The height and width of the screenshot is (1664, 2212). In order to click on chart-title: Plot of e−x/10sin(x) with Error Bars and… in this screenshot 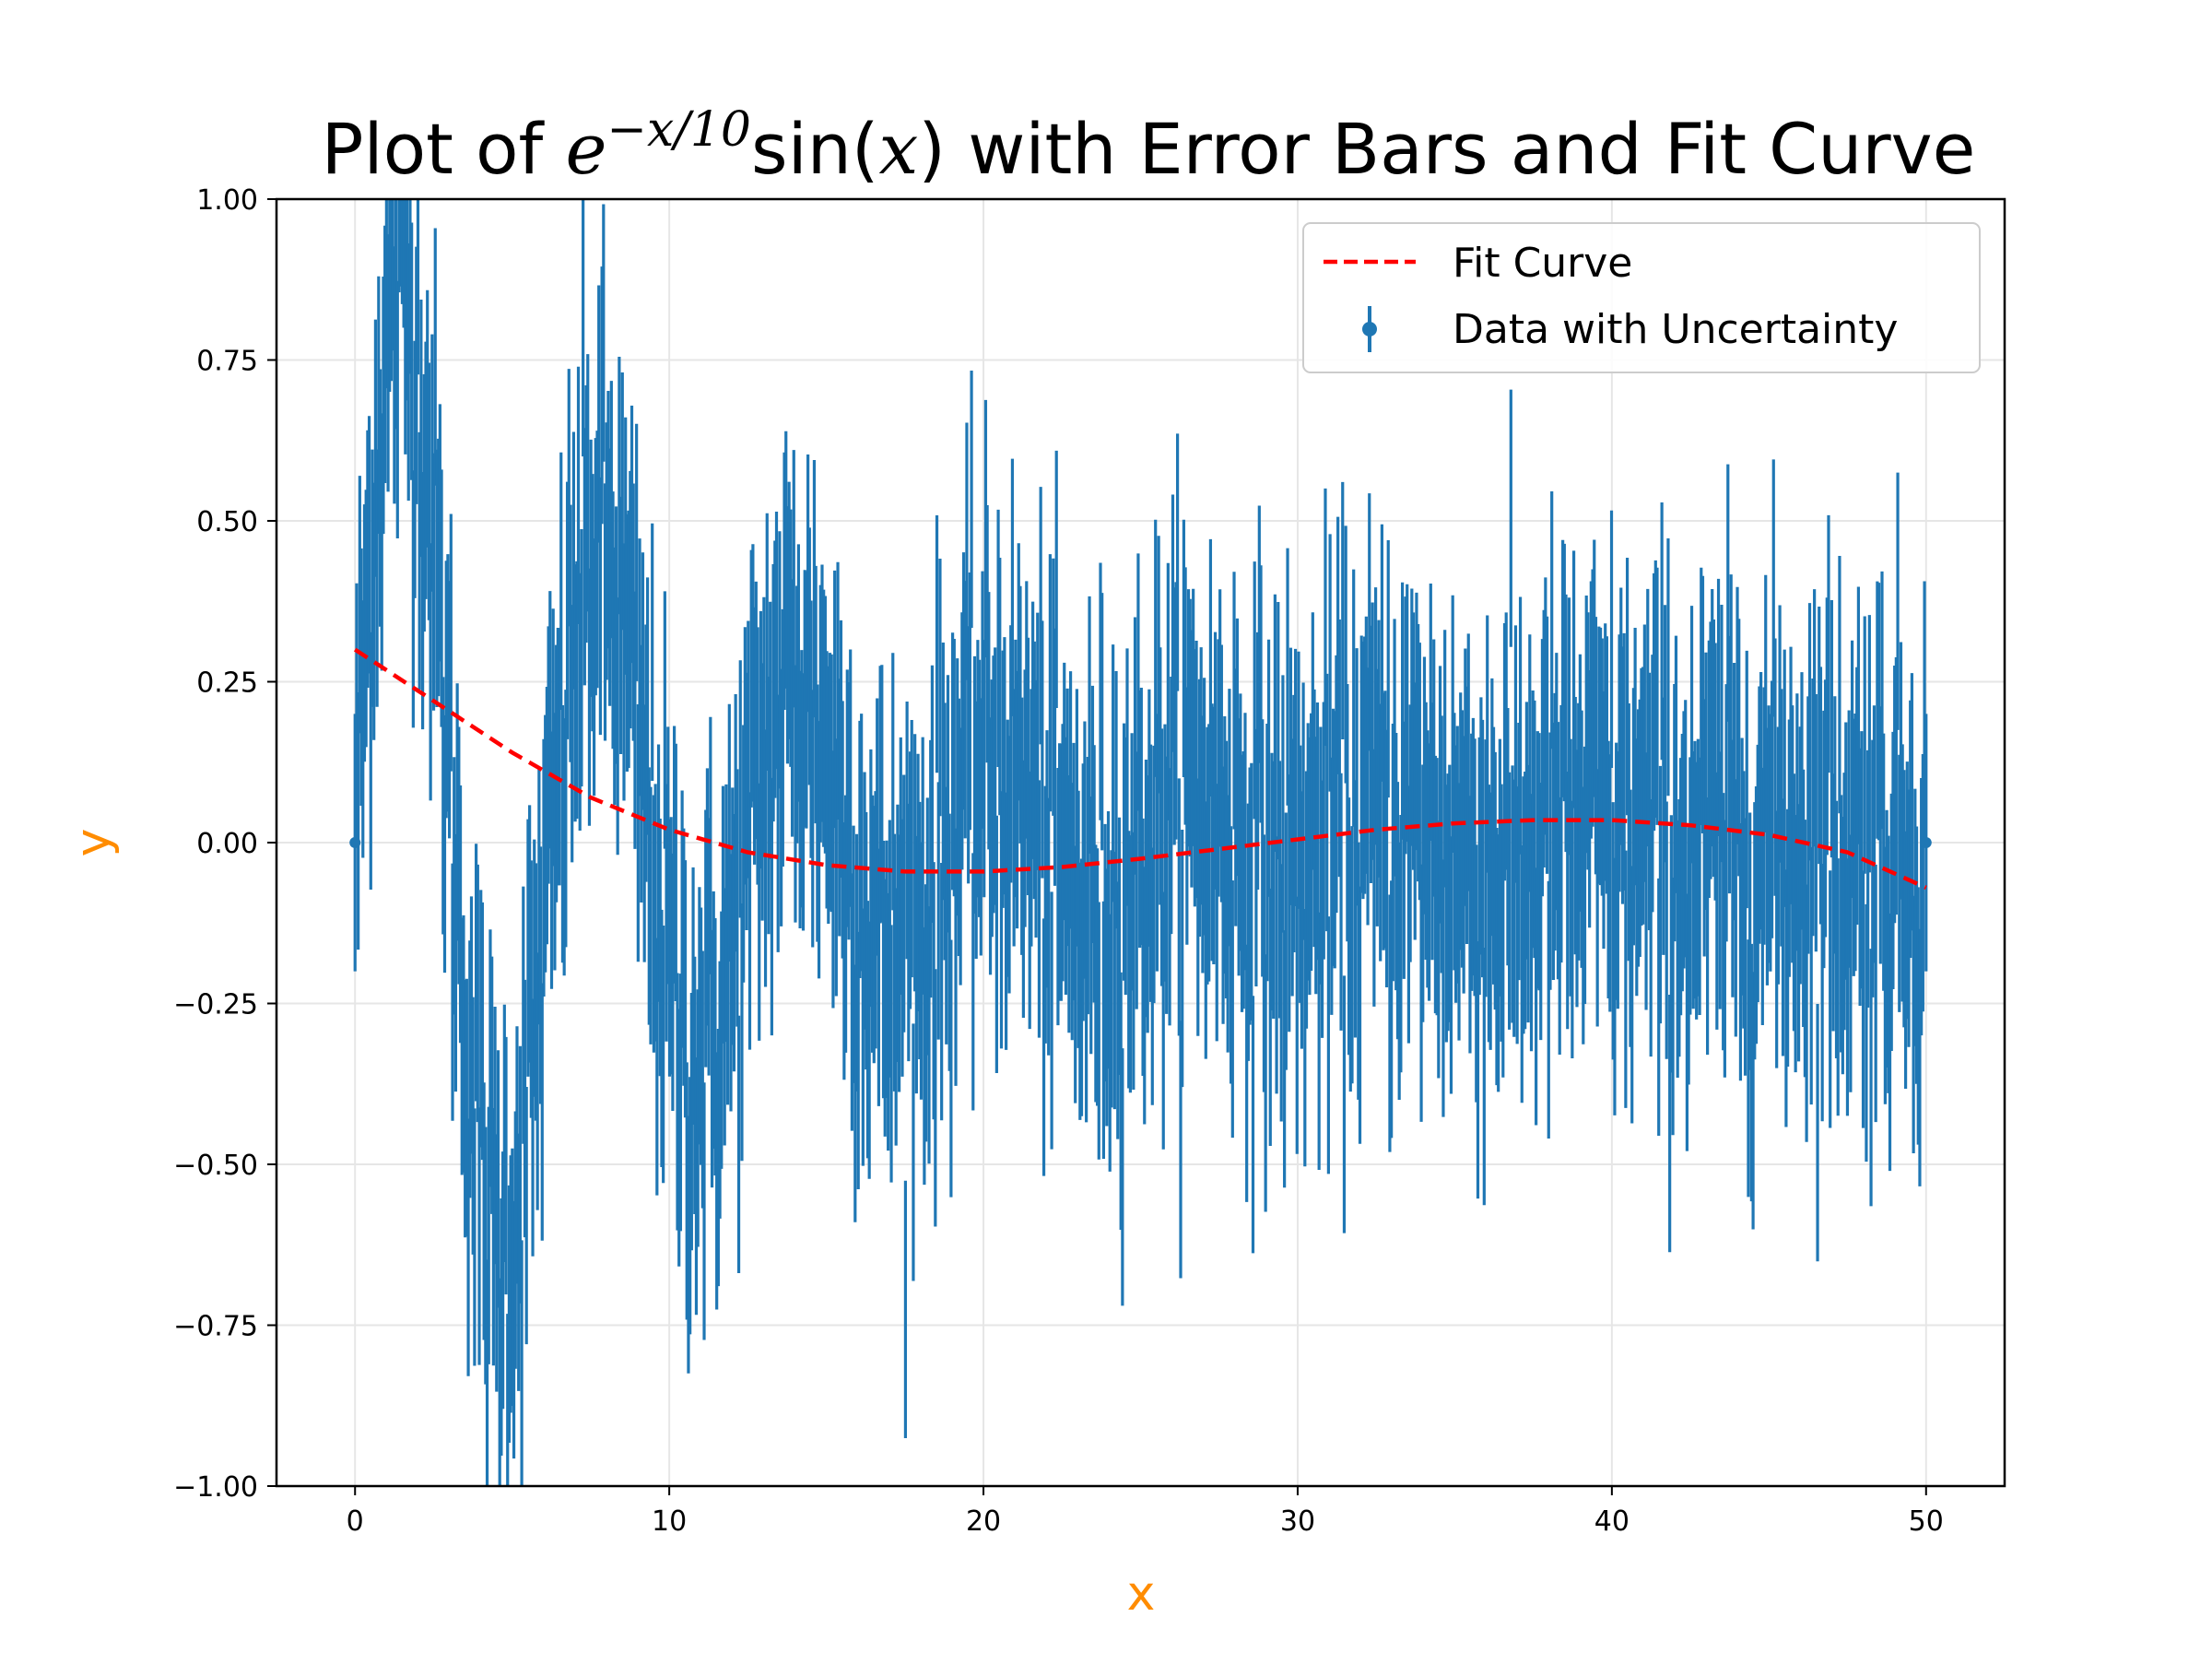, I will do `click(1149, 146)`.